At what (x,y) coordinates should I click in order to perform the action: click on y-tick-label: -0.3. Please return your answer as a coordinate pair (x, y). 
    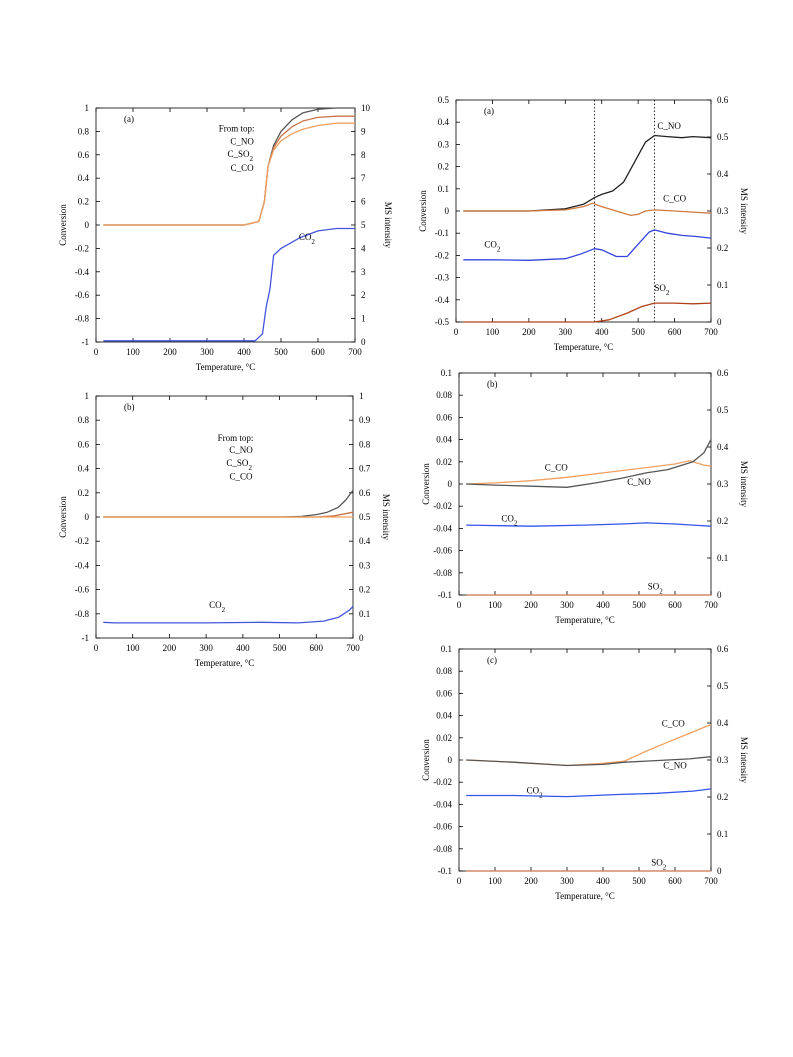
    Looking at the image, I should click on (442, 278).